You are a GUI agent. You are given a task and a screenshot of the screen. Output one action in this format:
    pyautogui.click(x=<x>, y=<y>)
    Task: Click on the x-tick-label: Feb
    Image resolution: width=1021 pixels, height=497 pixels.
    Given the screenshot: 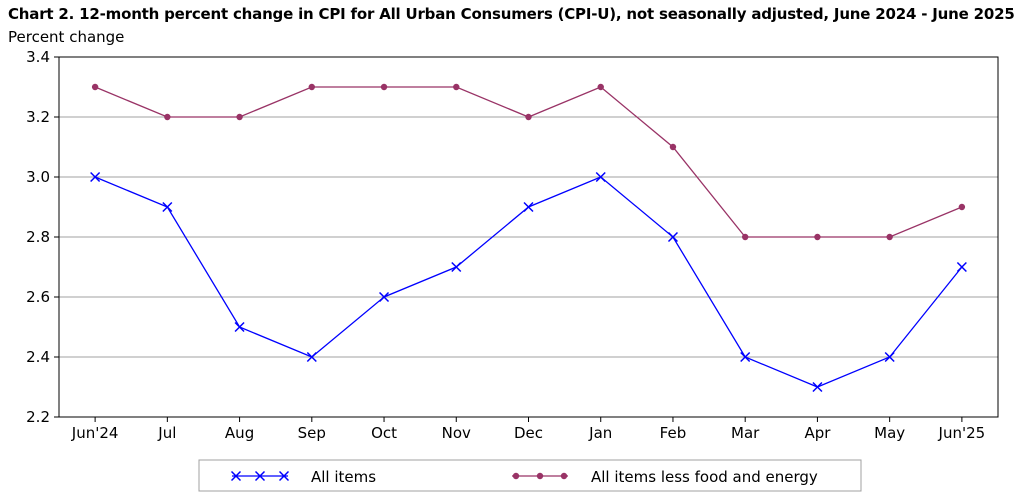 What is the action you would take?
    pyautogui.click(x=673, y=433)
    